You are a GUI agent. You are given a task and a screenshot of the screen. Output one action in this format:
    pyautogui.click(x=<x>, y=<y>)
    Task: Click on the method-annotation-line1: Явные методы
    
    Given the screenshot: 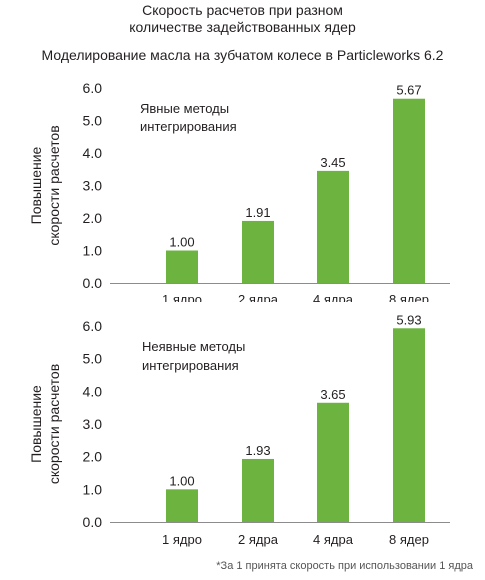 What is the action you would take?
    pyautogui.click(x=184, y=108)
    